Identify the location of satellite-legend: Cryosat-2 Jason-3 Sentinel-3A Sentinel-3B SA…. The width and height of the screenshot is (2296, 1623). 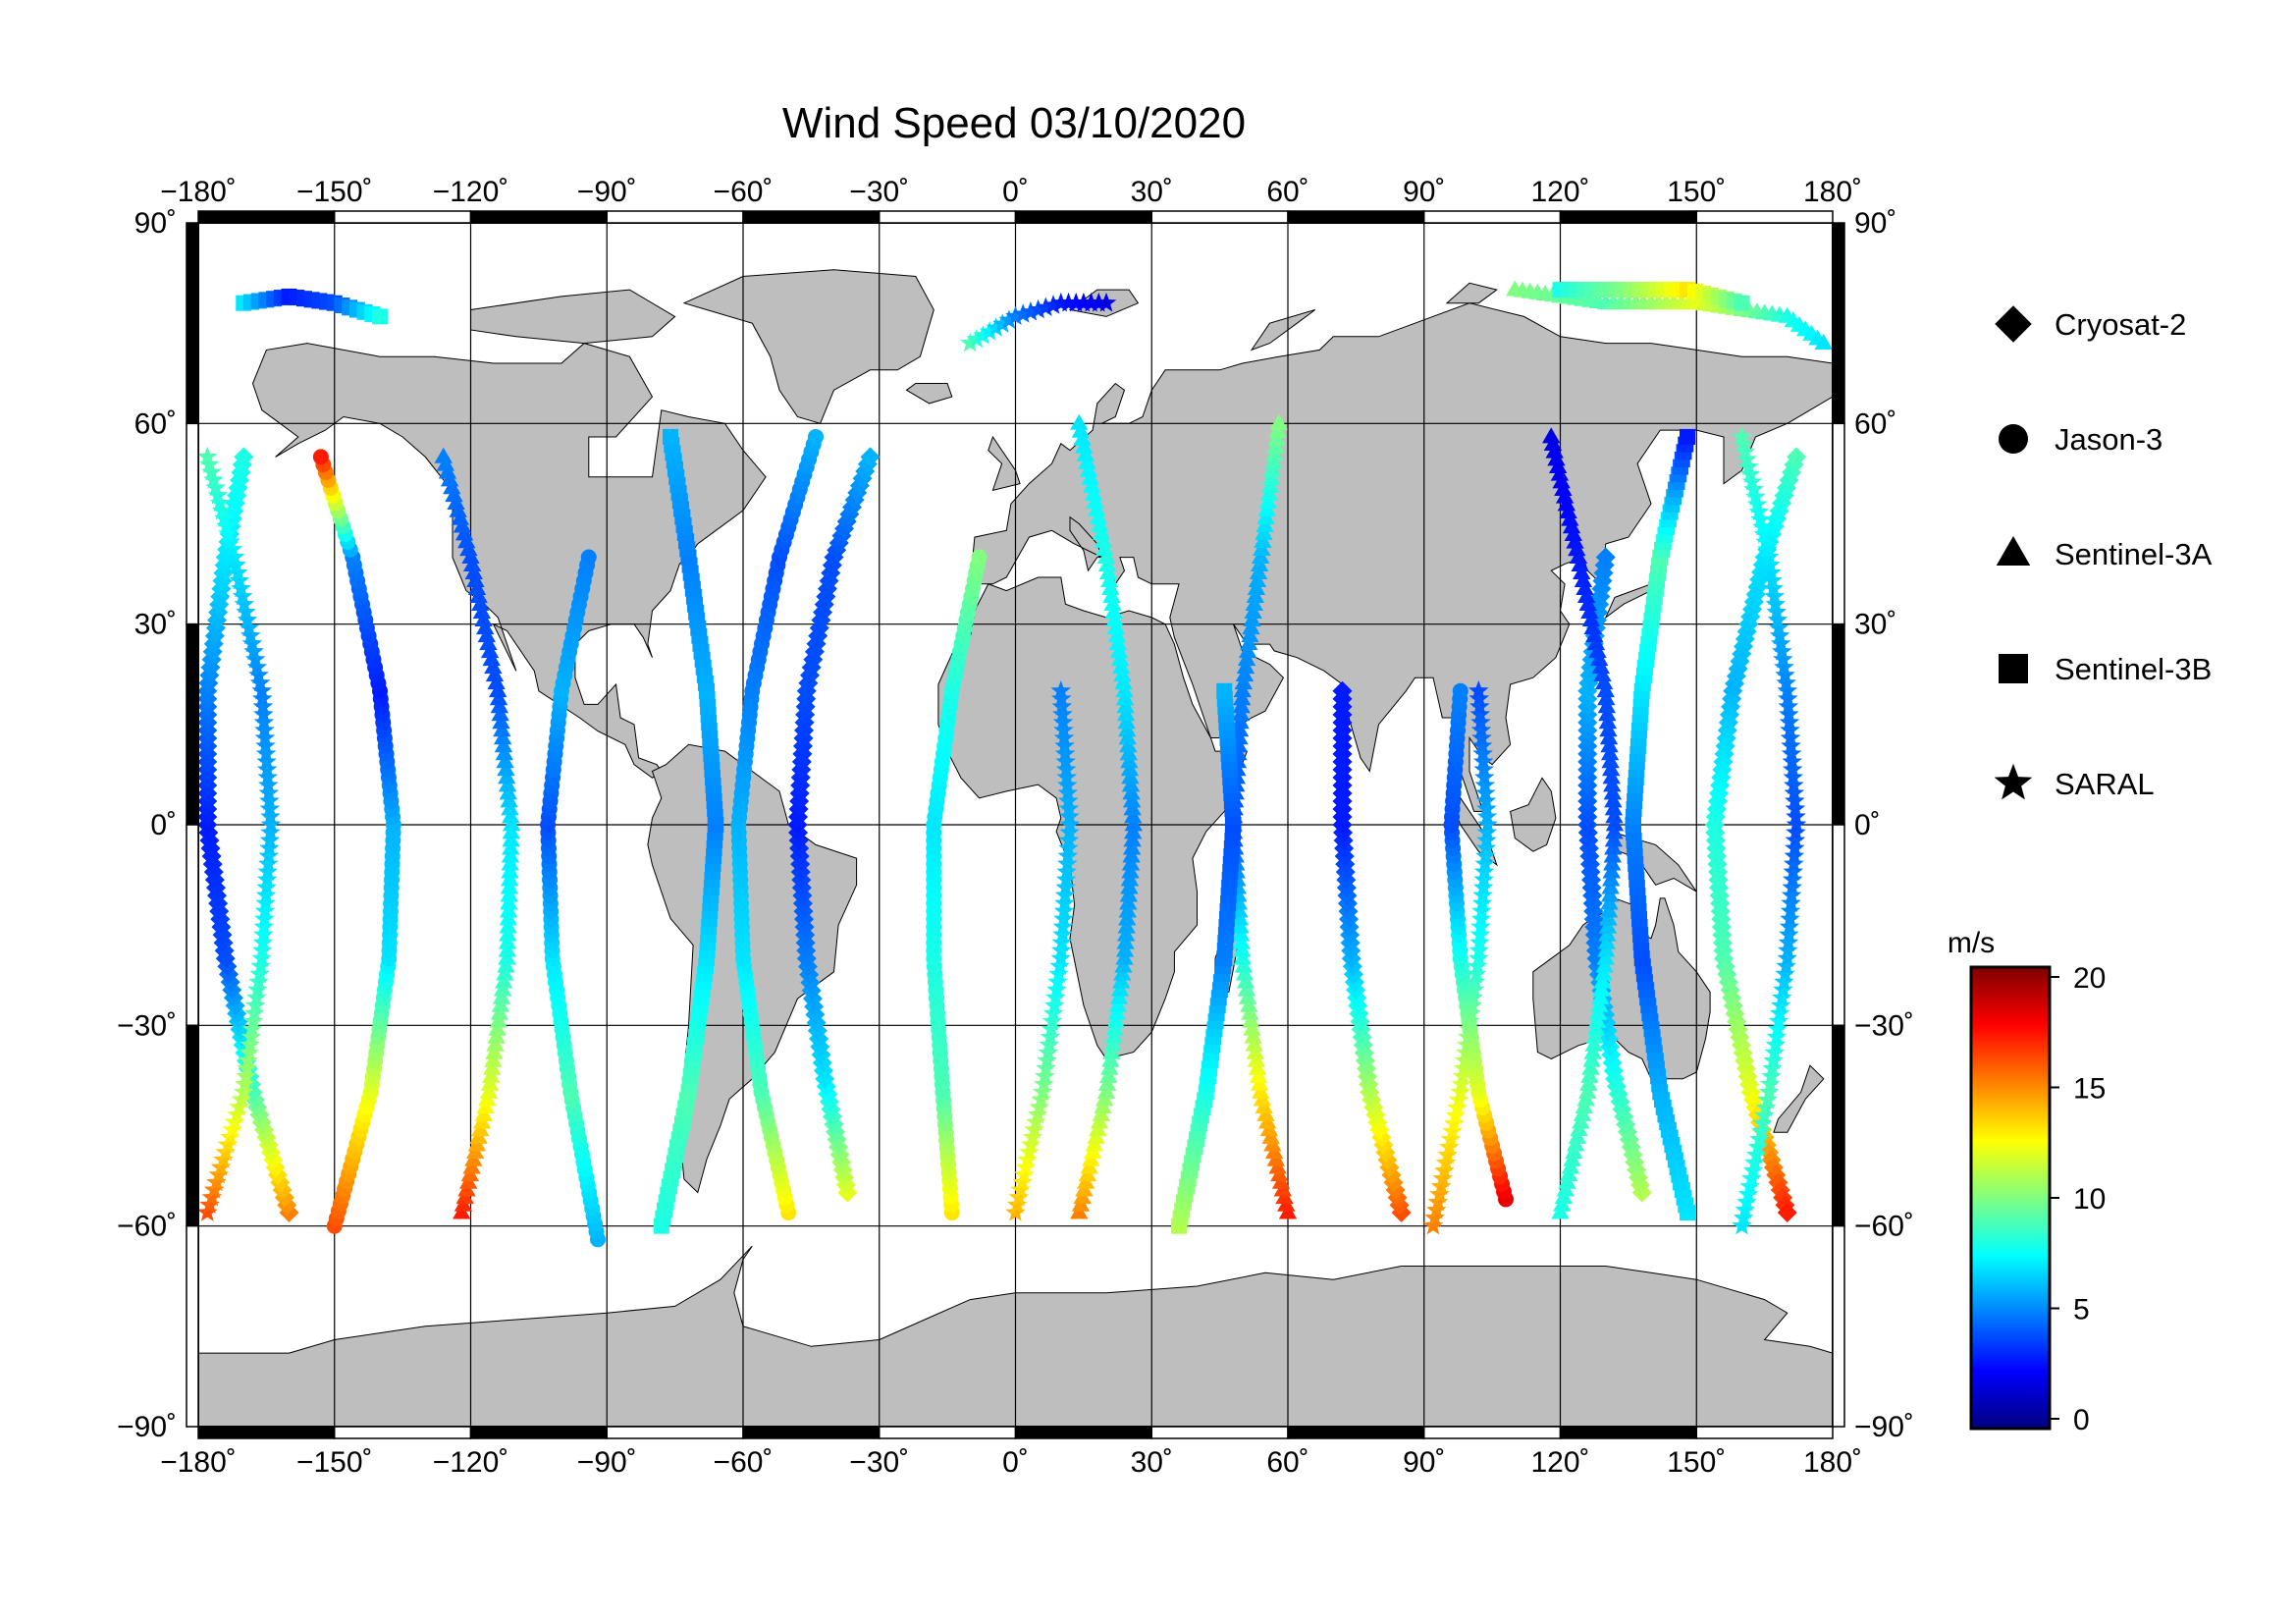
(2103, 553).